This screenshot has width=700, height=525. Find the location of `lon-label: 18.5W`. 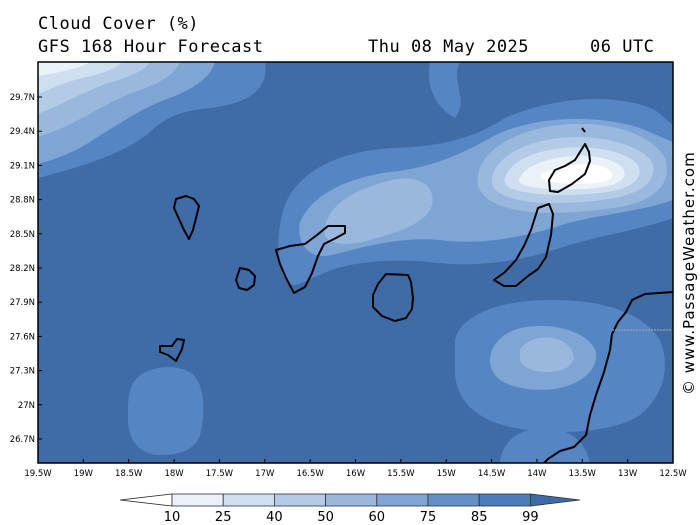

lon-label: 18.5W is located at coordinates (129, 474).